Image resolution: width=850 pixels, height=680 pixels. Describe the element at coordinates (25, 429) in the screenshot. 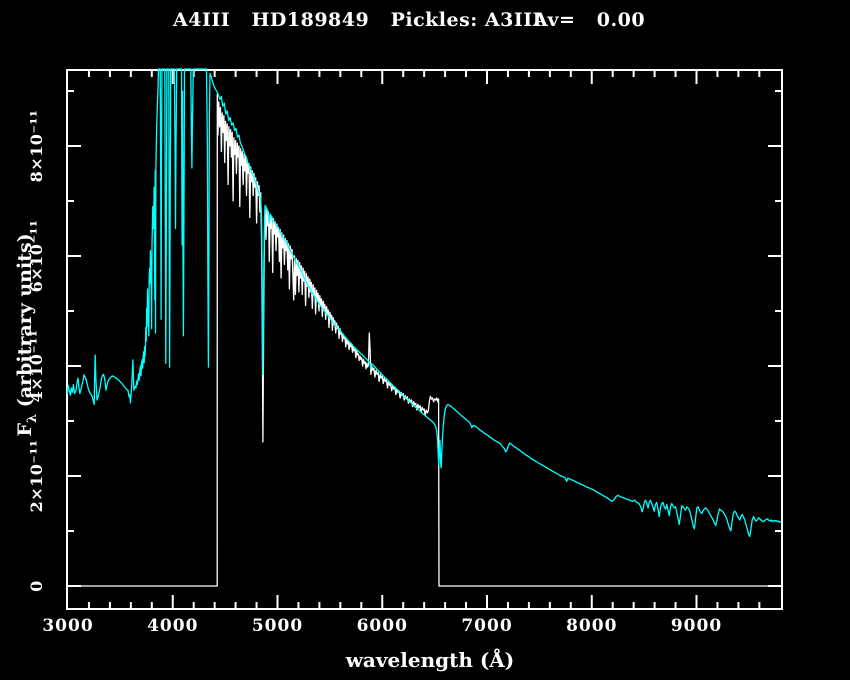

I see `y-axis-title-main: F` at that location.